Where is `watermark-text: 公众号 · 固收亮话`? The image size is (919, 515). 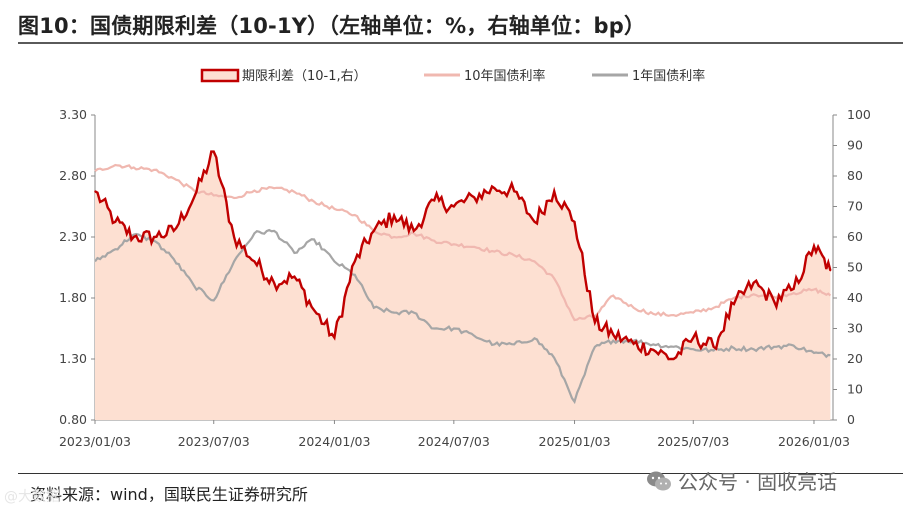 watermark-text: 公众号 · 固收亮话 is located at coordinates (758, 482).